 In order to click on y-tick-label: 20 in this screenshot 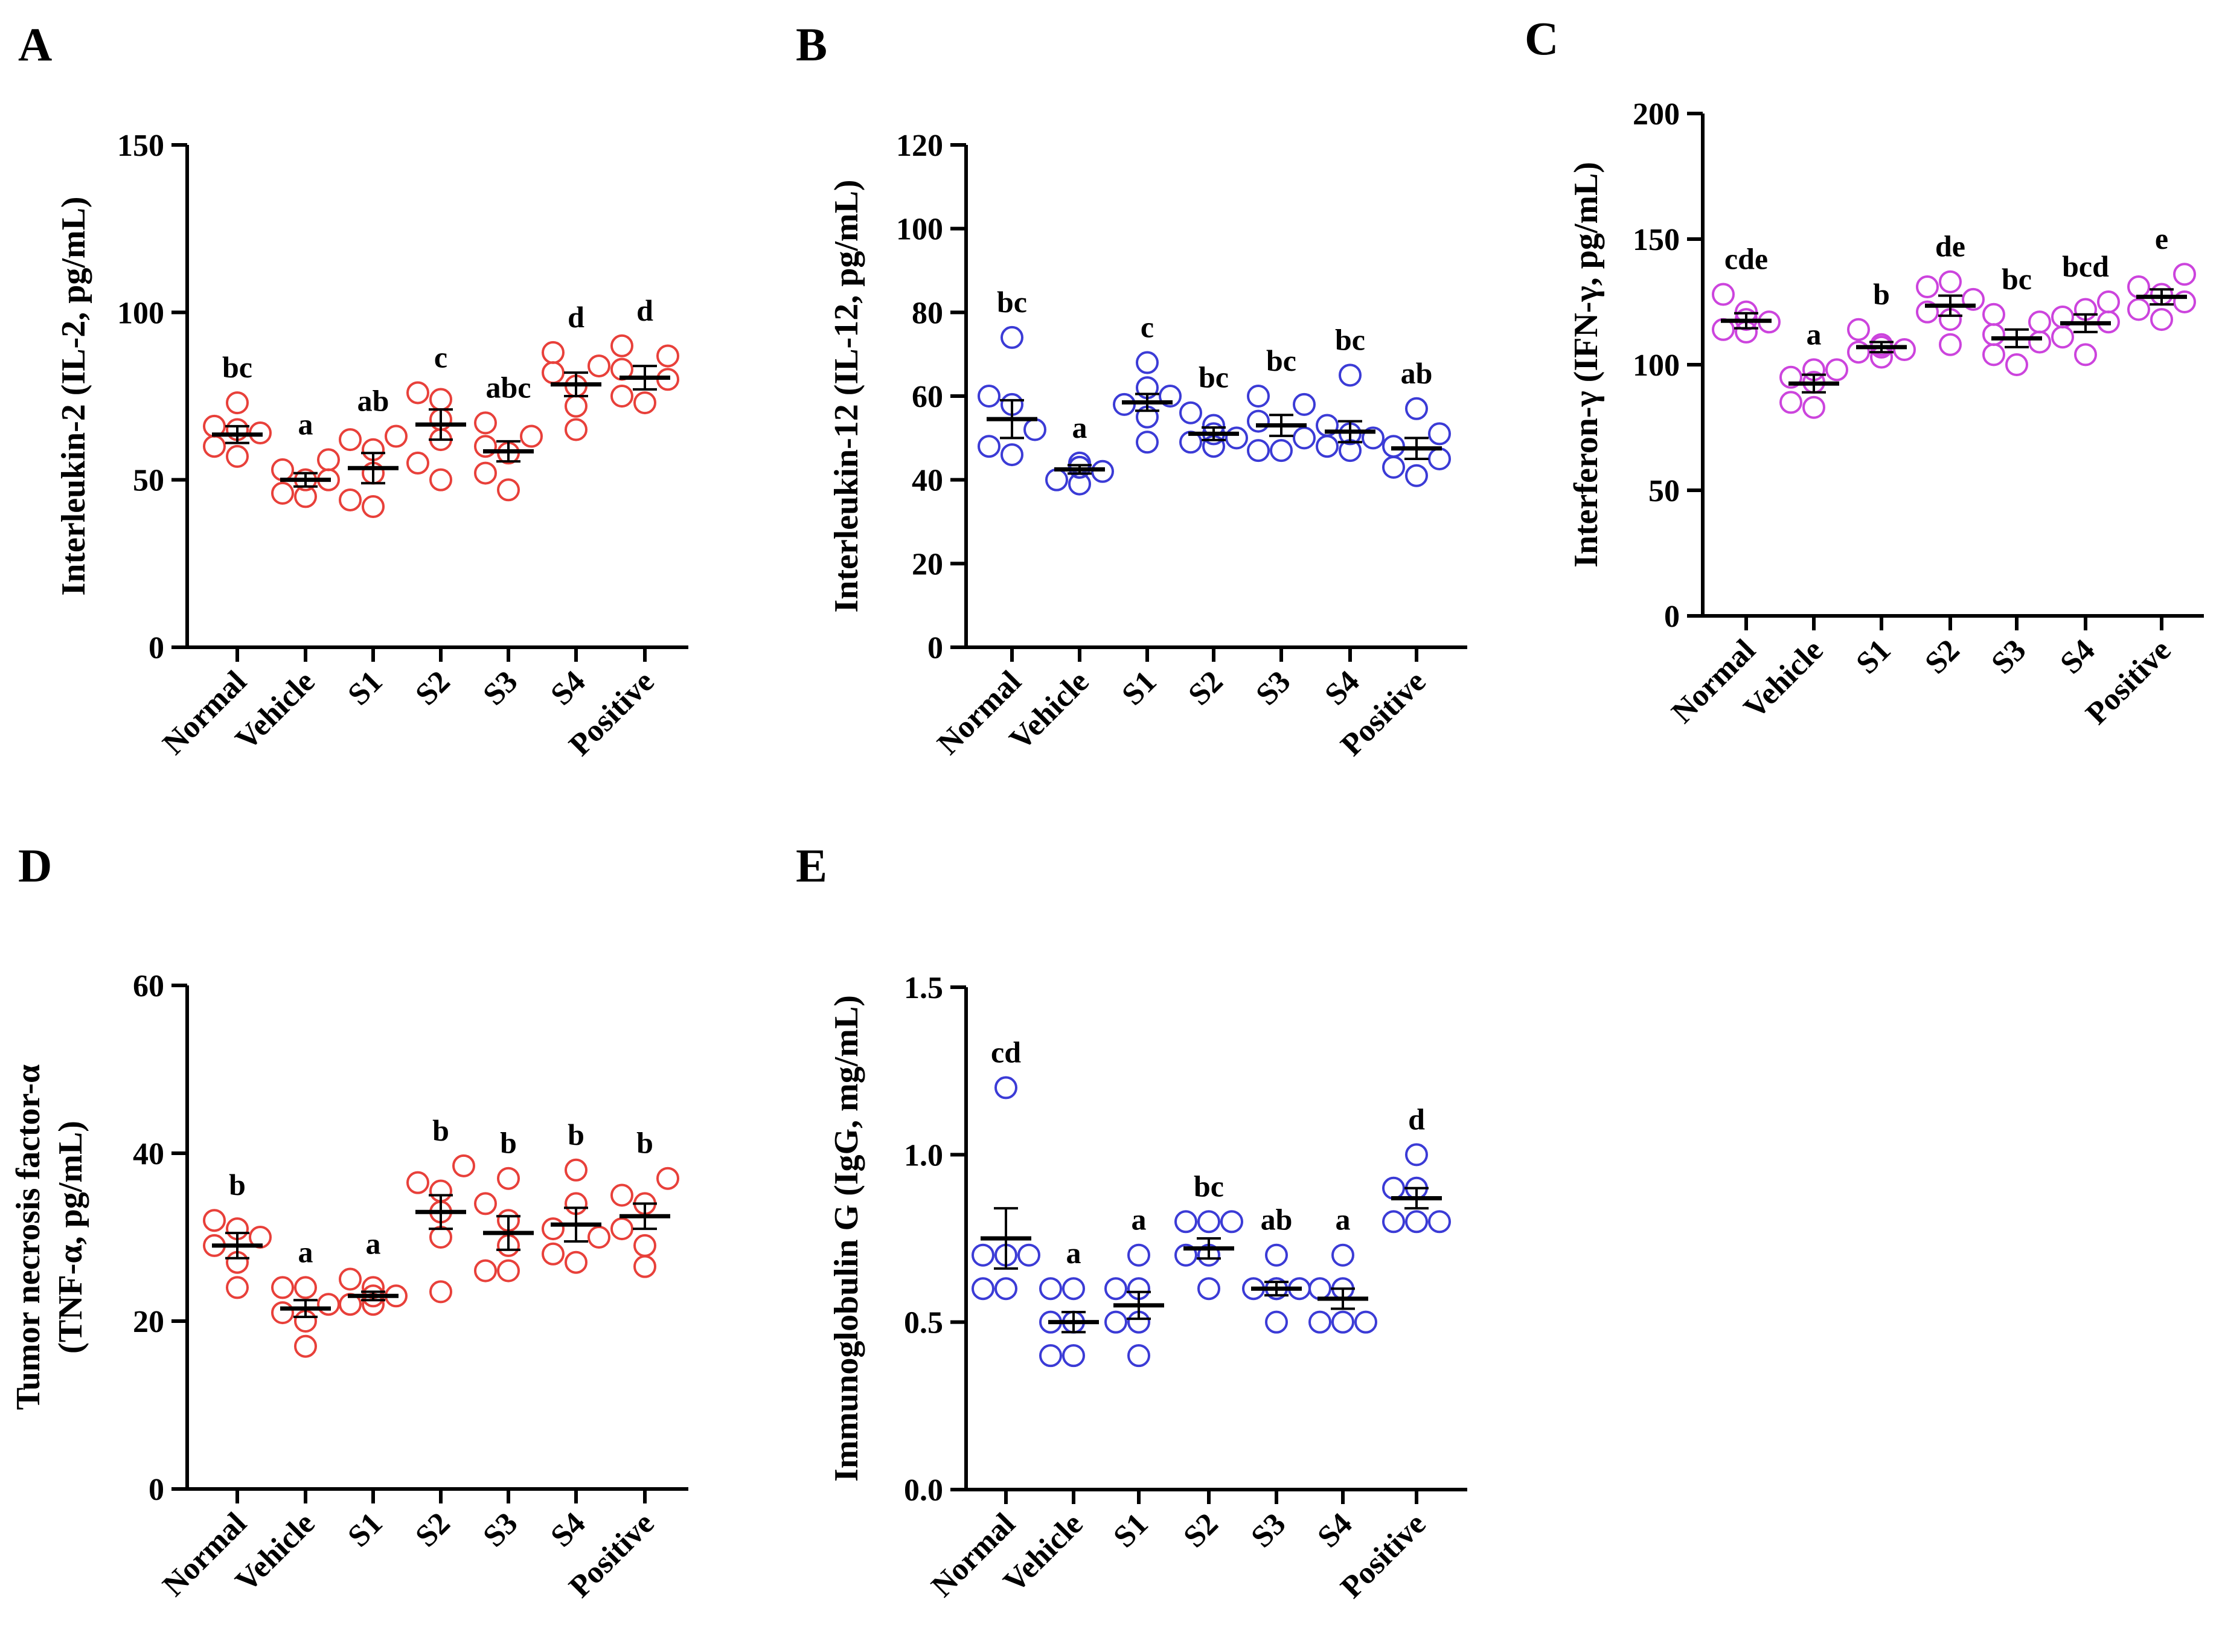, I will do `click(927, 564)`.